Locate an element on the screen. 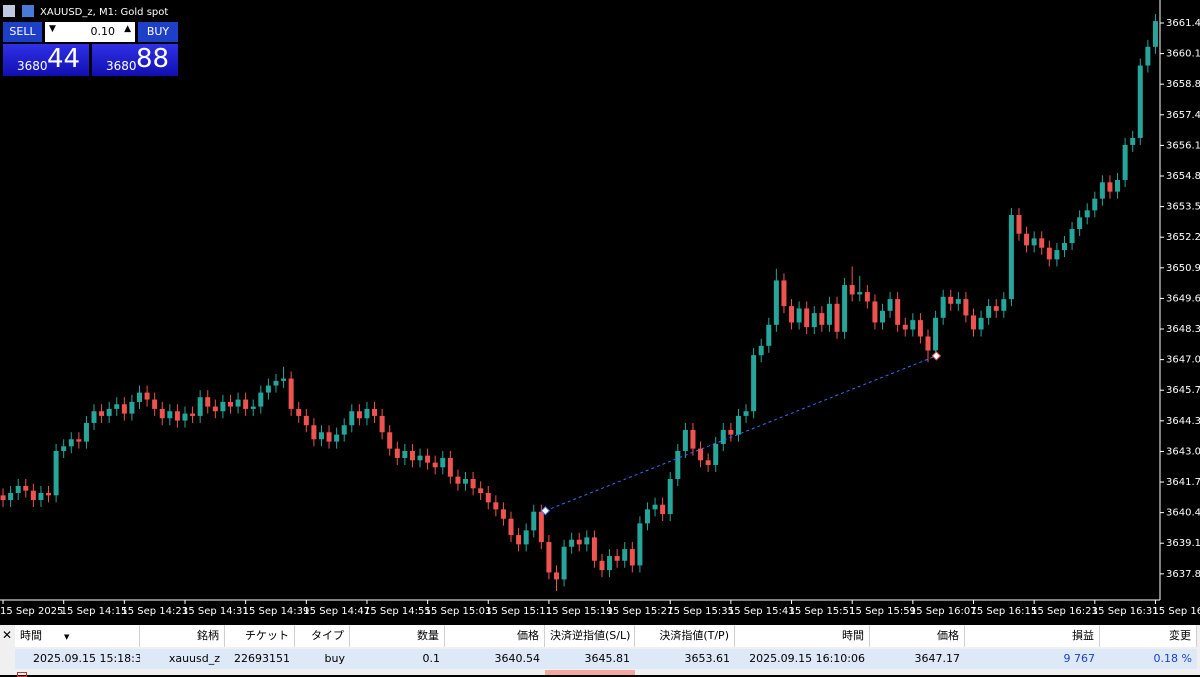 The height and width of the screenshot is (677, 1200). position-cell: 3640.54 is located at coordinates (495, 659).